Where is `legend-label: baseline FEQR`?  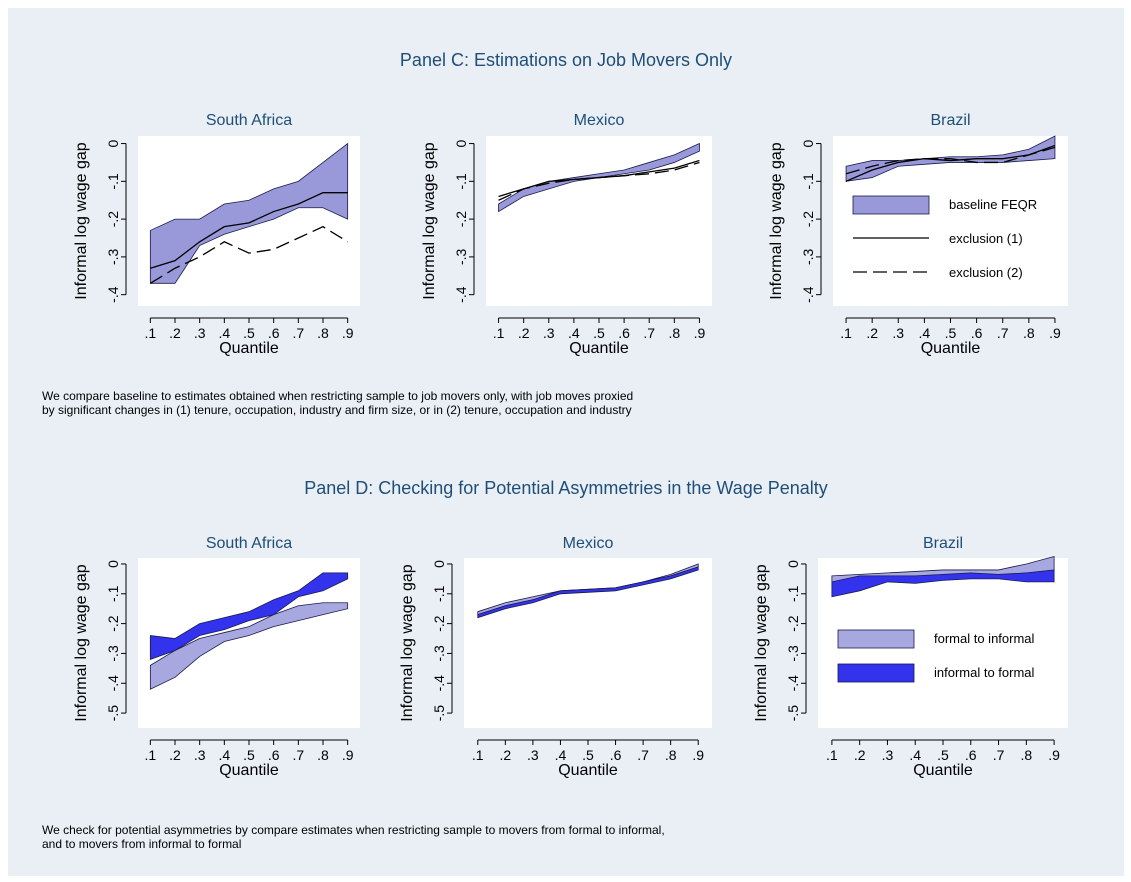 legend-label: baseline FEQR is located at coordinates (993, 204).